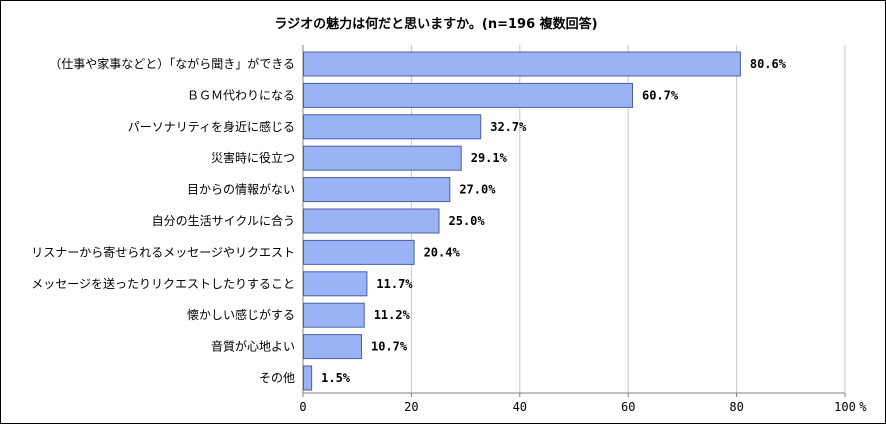  What do you see at coordinates (253, 157) in the screenshot?
I see `category-label: 災害時に役立つ` at bounding box center [253, 157].